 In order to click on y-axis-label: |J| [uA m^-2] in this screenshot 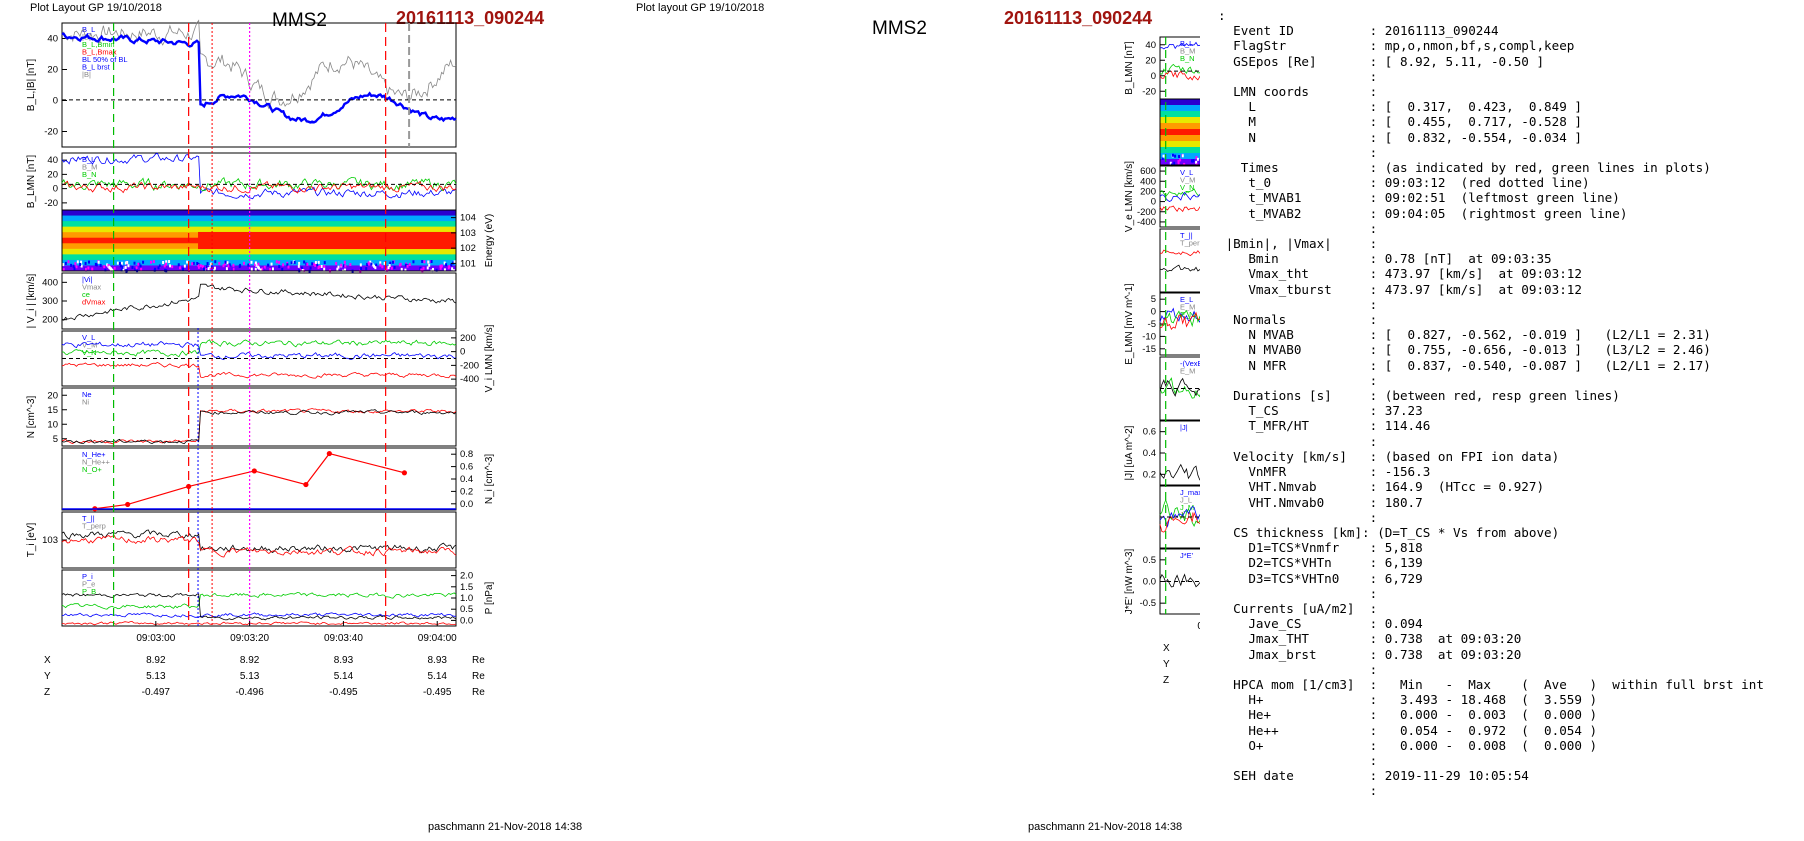, I will do `click(1129, 452)`.